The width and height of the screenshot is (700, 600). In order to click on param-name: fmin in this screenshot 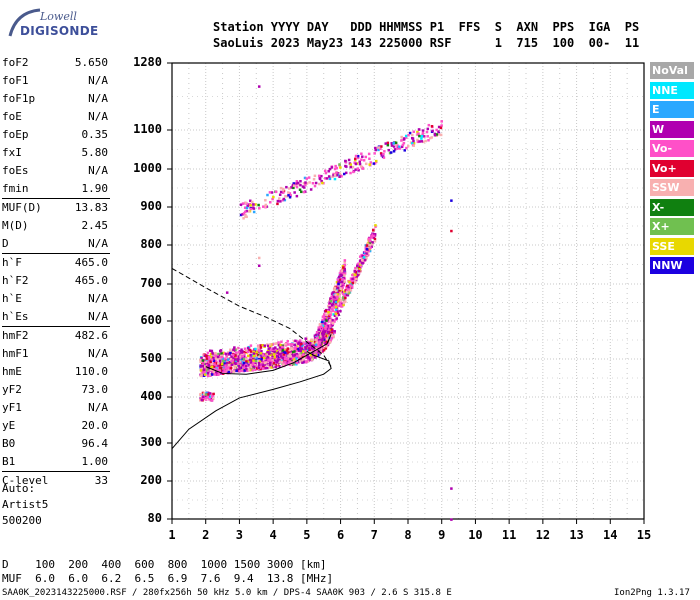, I will do `click(15, 188)`.